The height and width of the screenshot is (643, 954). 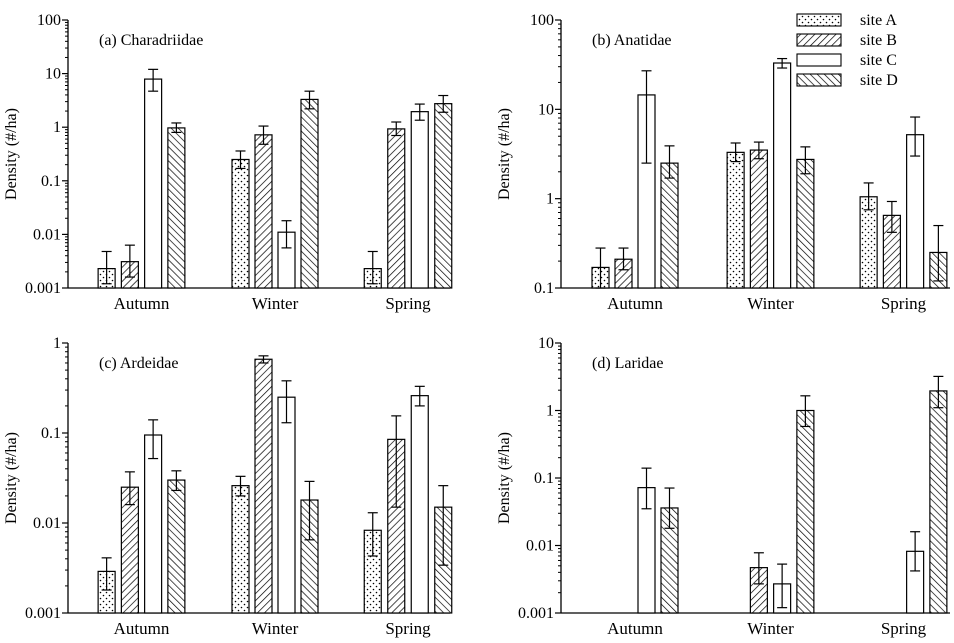 What do you see at coordinates (879, 80) in the screenshot?
I see `legend-label: site D` at bounding box center [879, 80].